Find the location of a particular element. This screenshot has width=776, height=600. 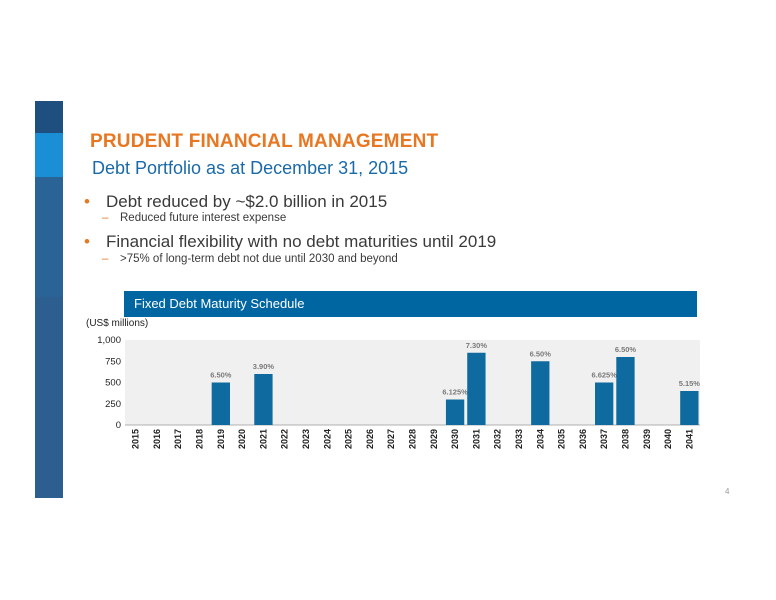

y-tick-label: 750 is located at coordinates (113, 361).